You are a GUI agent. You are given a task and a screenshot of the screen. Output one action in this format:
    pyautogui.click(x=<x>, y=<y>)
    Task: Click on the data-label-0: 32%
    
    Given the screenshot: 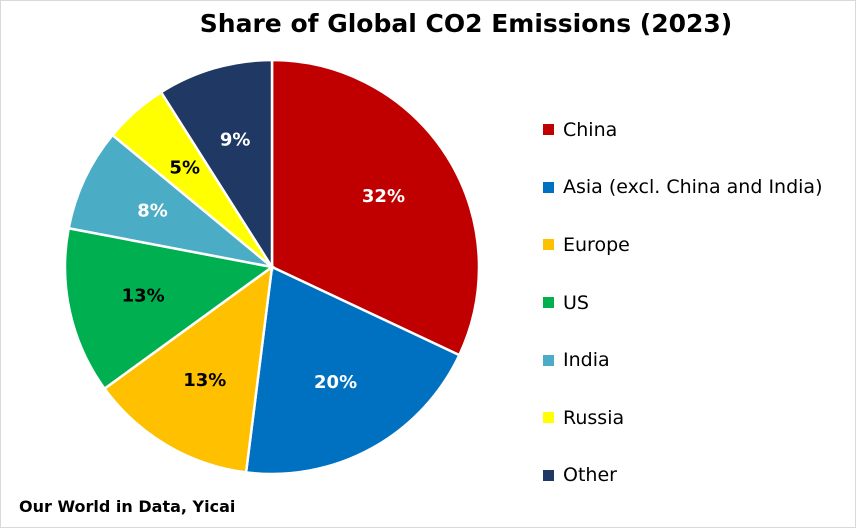 What is the action you would take?
    pyautogui.click(x=383, y=196)
    